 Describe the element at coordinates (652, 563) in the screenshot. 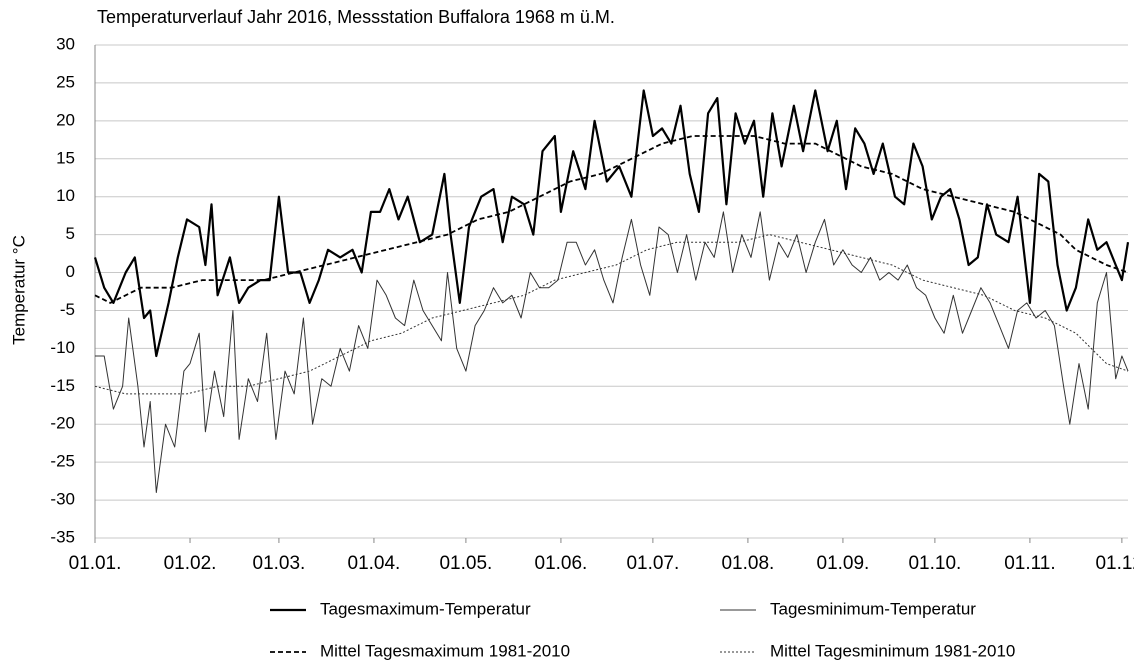

I see `x-tick-label: 01.07.` at that location.